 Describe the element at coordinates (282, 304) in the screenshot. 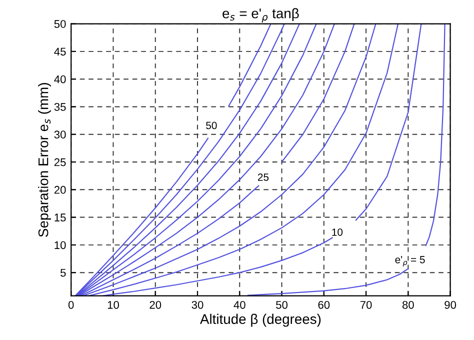

I see `x-tick-label: 50` at that location.